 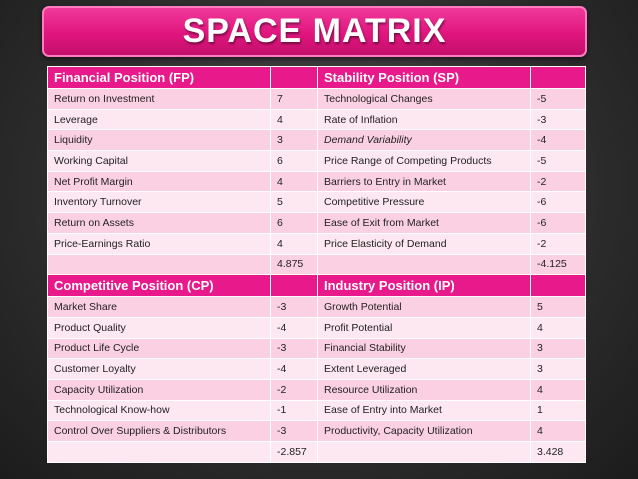 I want to click on left-factor: Control Over Suppliers & Distributors, so click(x=159, y=431).